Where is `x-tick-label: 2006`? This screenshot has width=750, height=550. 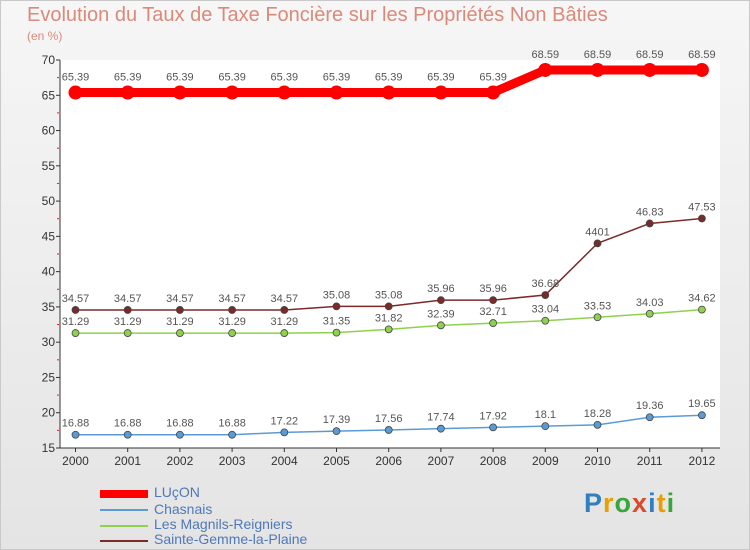
x-tick-label: 2006 is located at coordinates (388, 461).